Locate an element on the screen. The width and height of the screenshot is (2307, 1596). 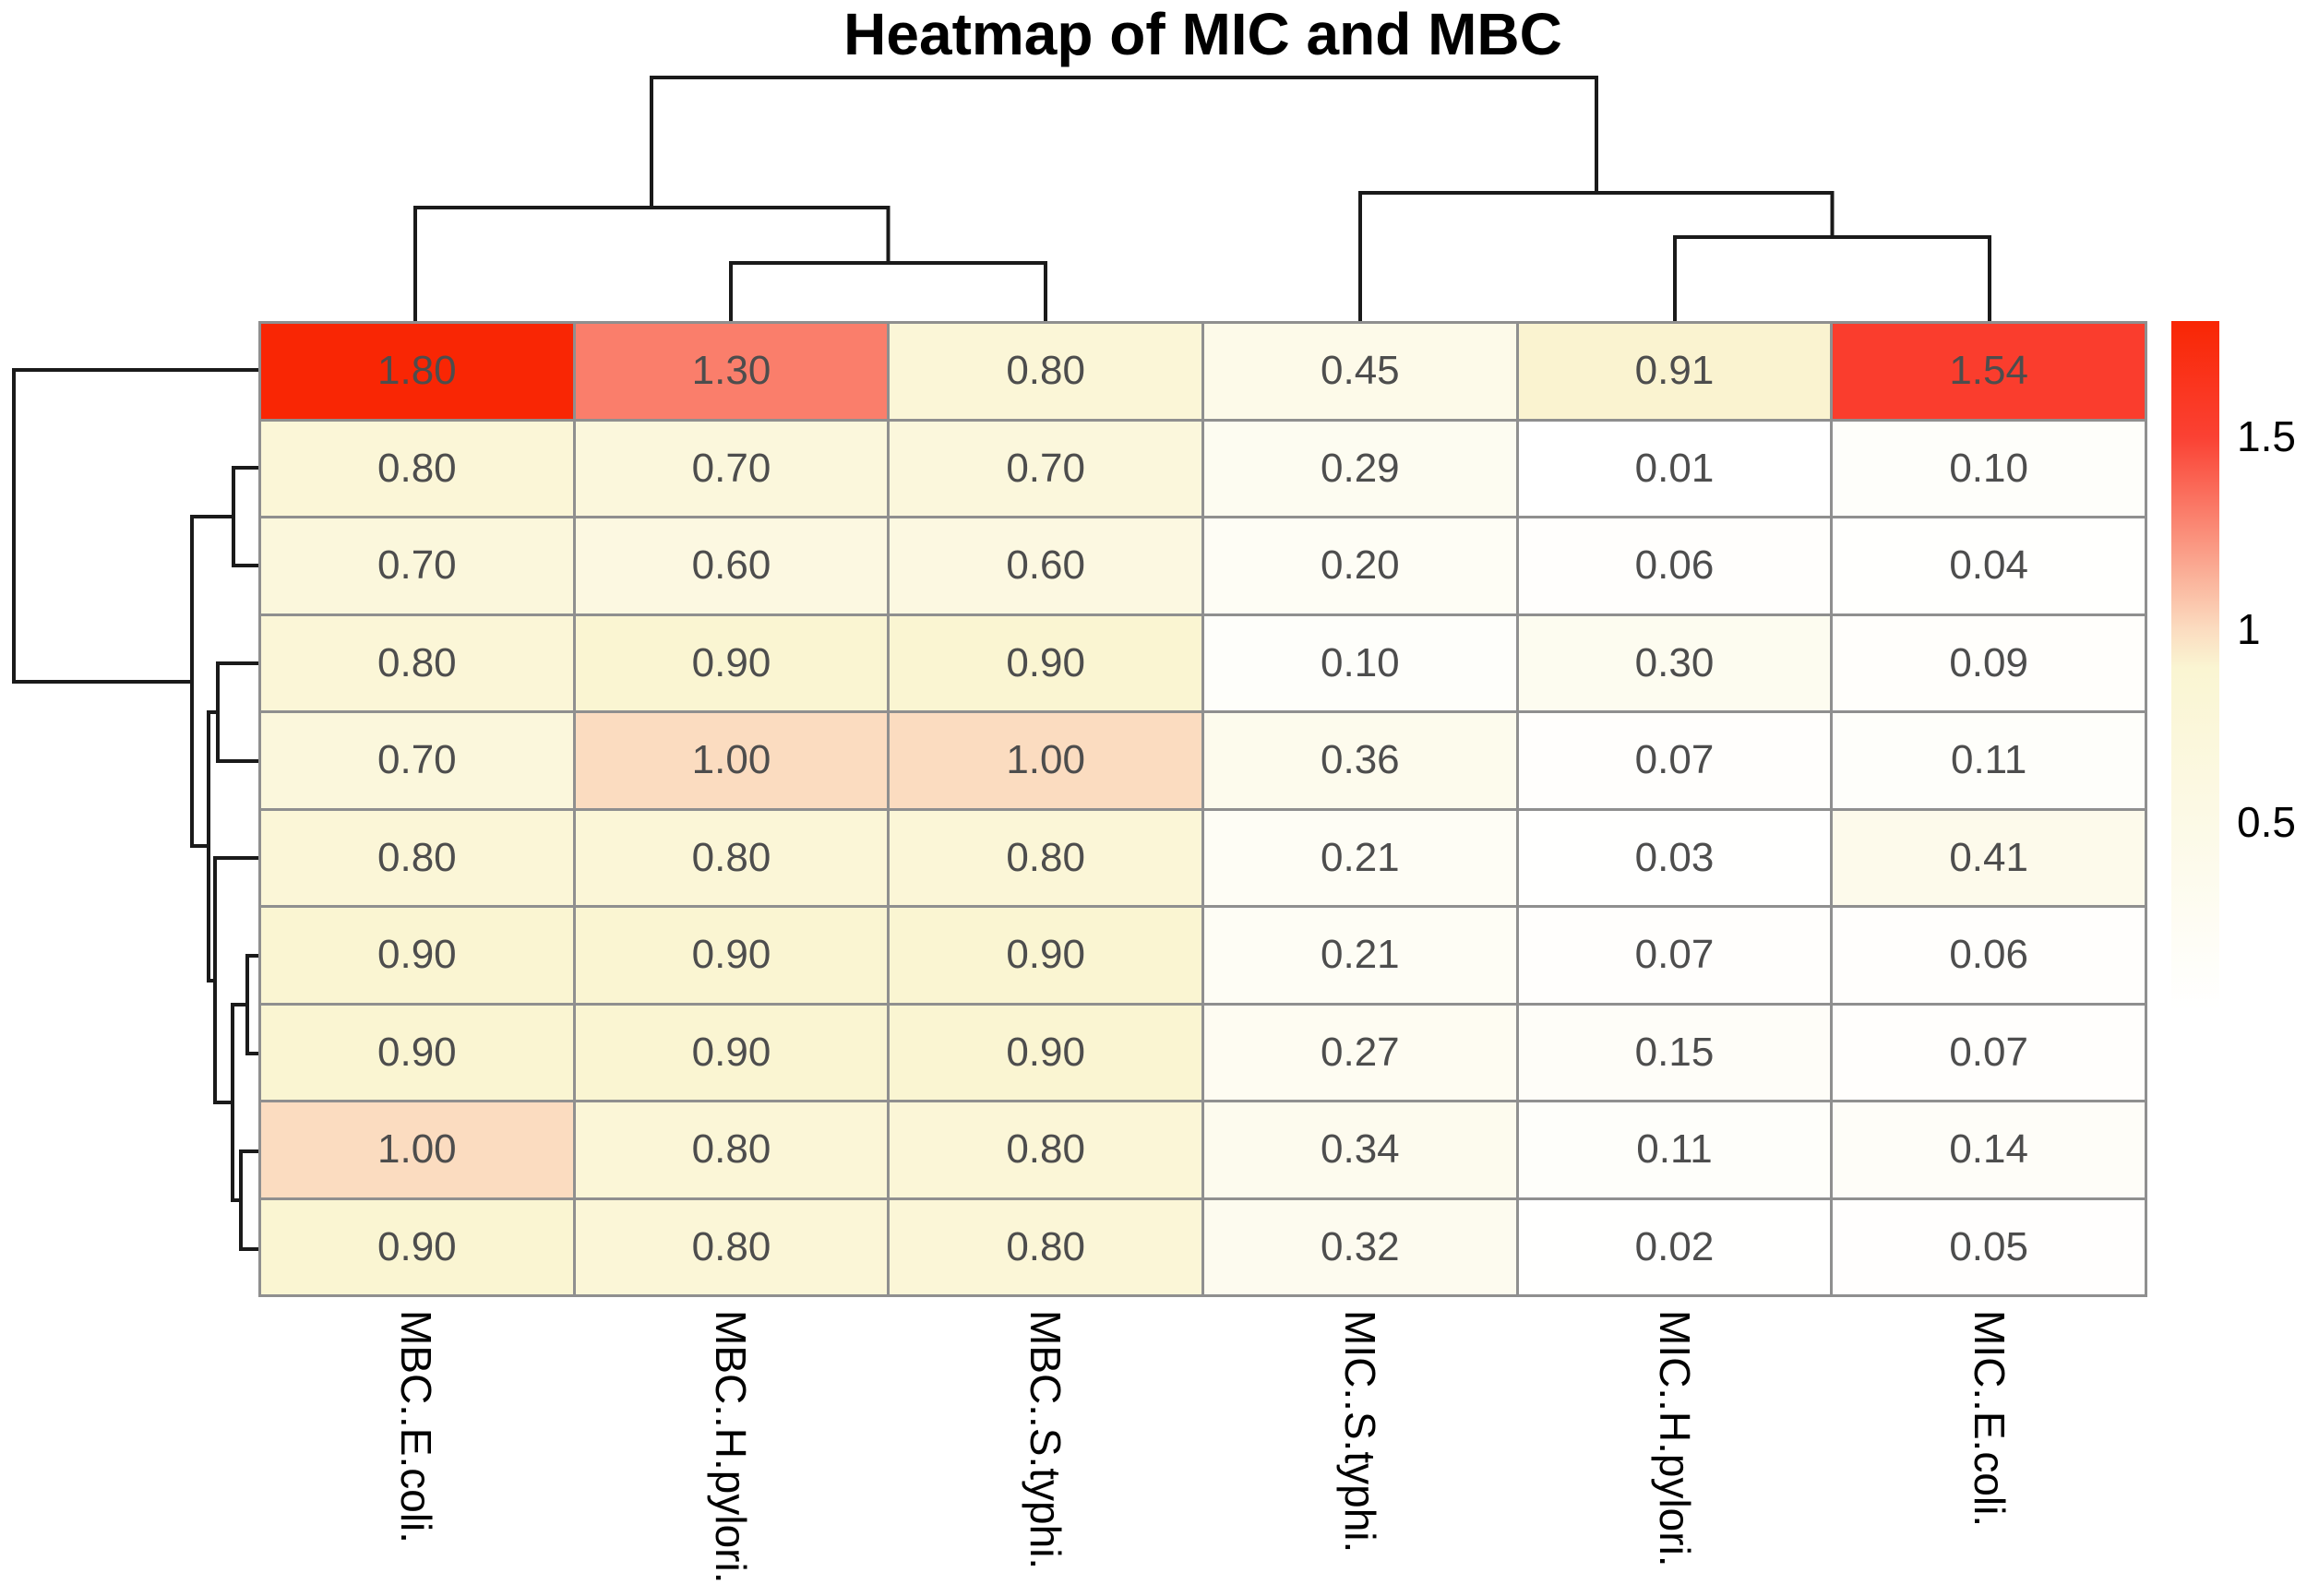
heatmap-cell: 0.29 is located at coordinates (1359, 468).